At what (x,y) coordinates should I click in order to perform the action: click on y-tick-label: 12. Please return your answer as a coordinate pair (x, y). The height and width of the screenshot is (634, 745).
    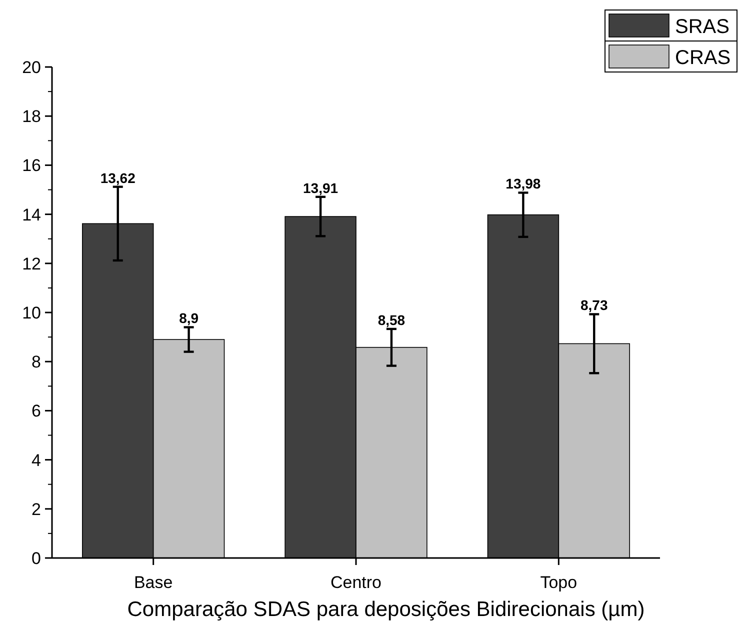
    Looking at the image, I should click on (31, 264).